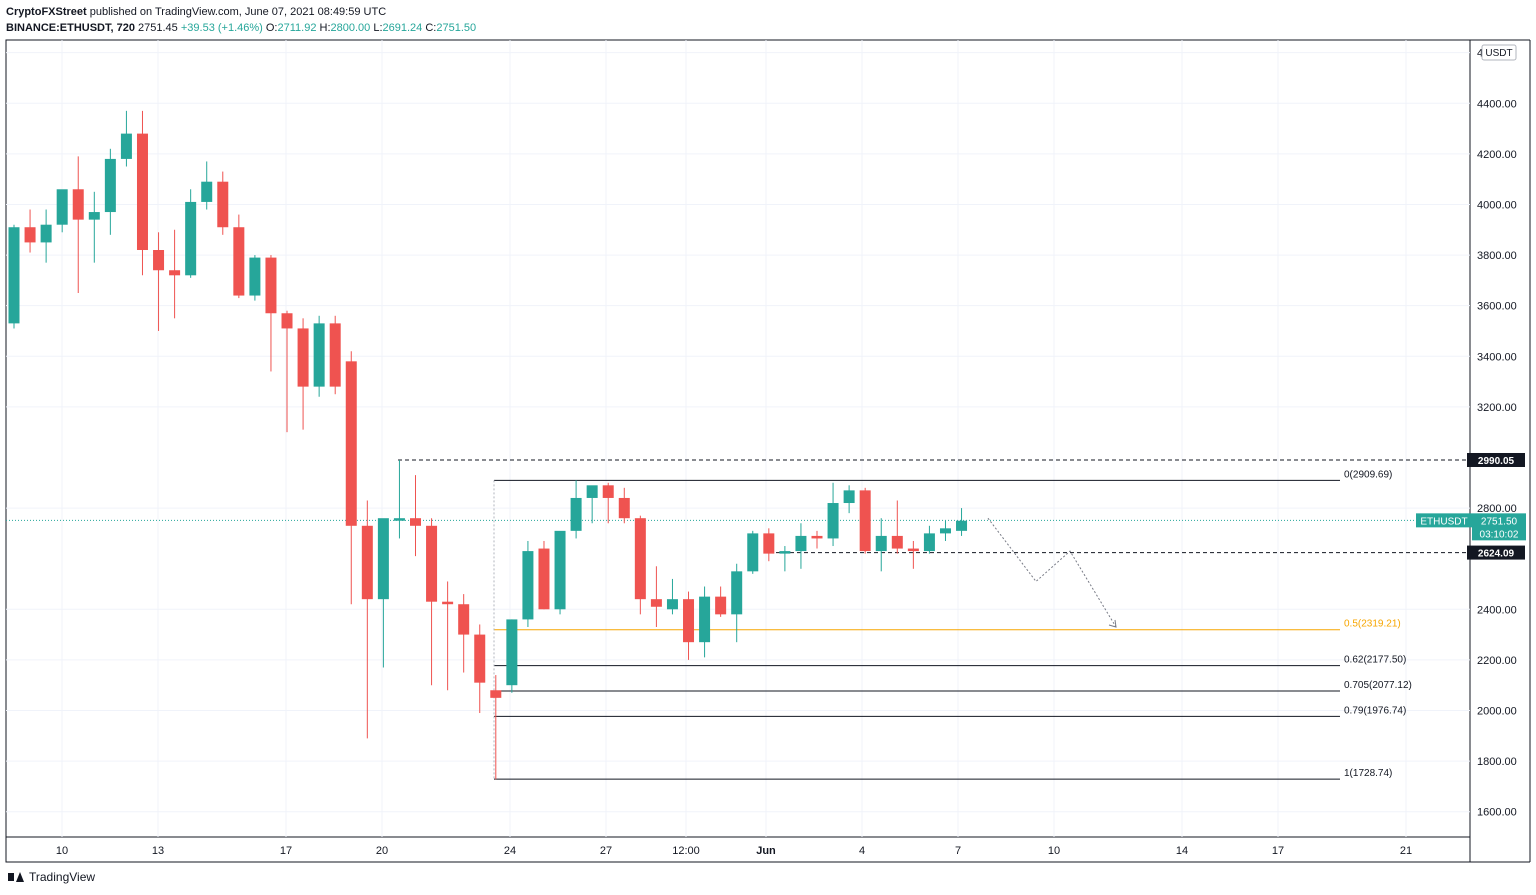 The height and width of the screenshot is (895, 1536). Describe the element at coordinates (382, 851) in the screenshot. I see `x-tick-label: 20` at that location.